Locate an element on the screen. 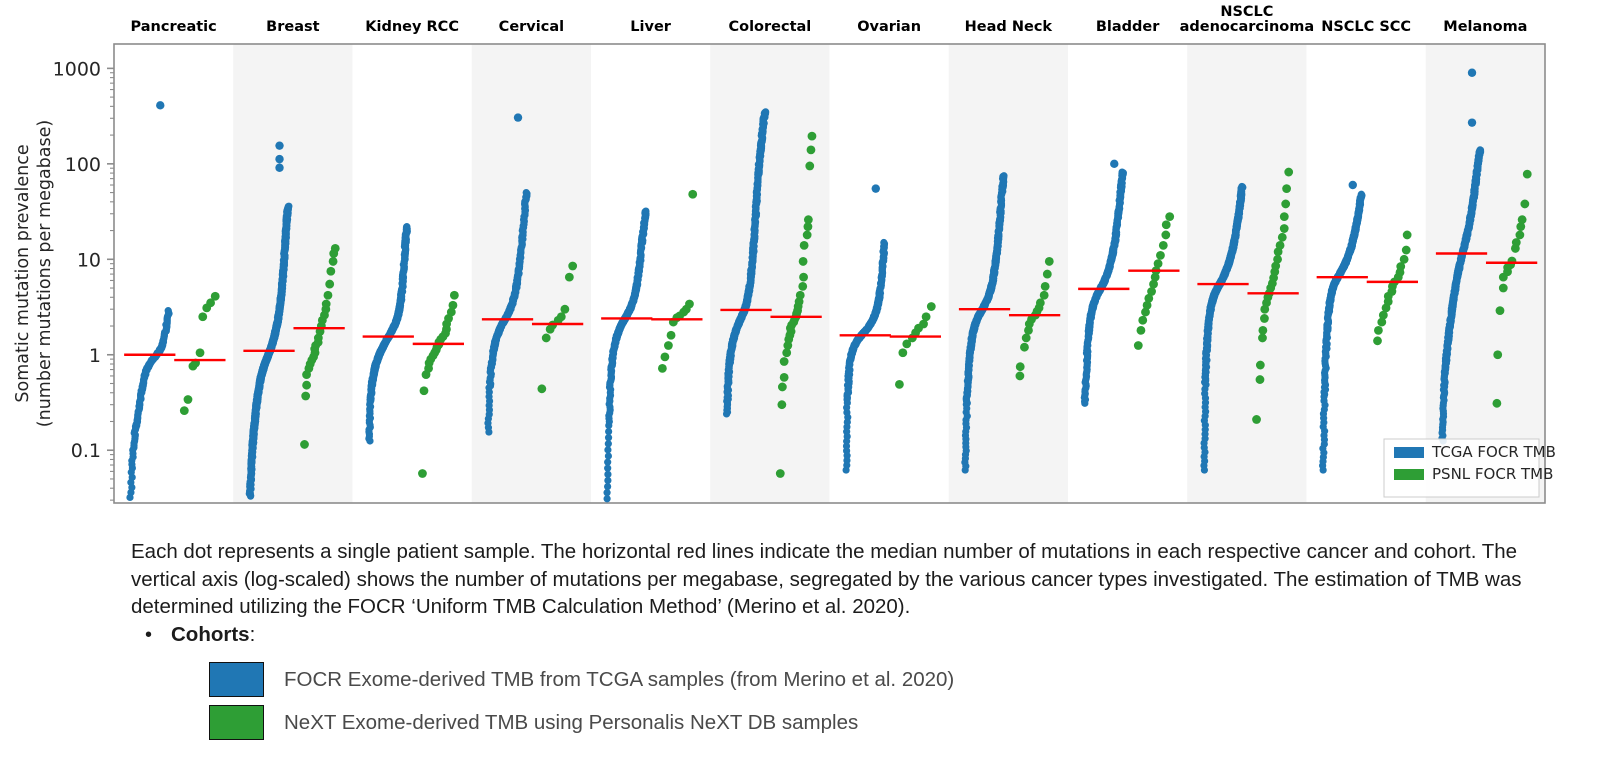  y-tick-label: 0.1 is located at coordinates (86, 451).